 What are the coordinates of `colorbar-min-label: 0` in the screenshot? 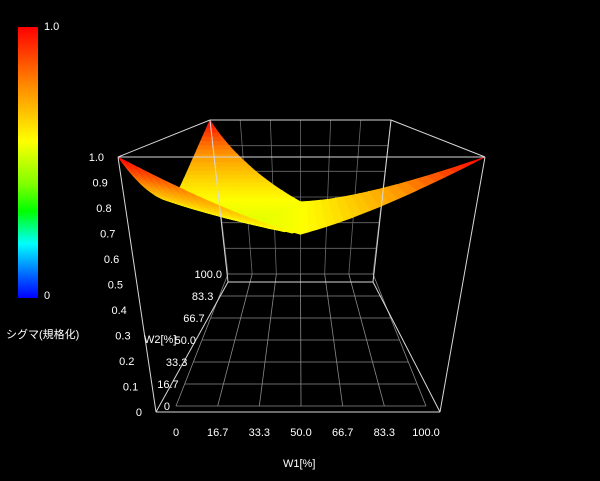 It's located at (47, 296).